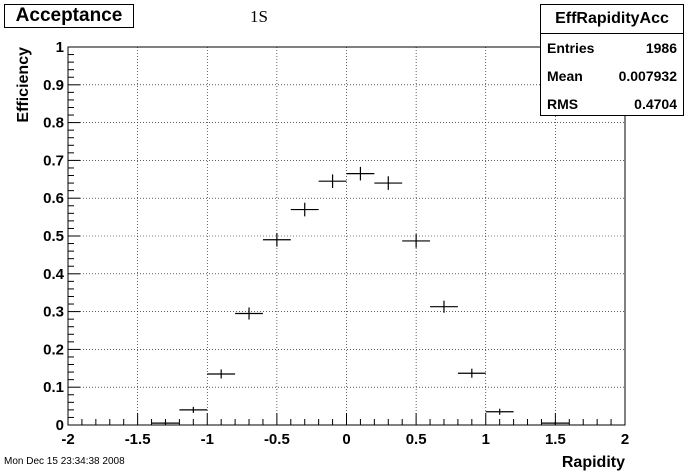 This screenshot has height=472, width=688. Describe the element at coordinates (53, 123) in the screenshot. I see `y-tick-label: 0.8` at that location.